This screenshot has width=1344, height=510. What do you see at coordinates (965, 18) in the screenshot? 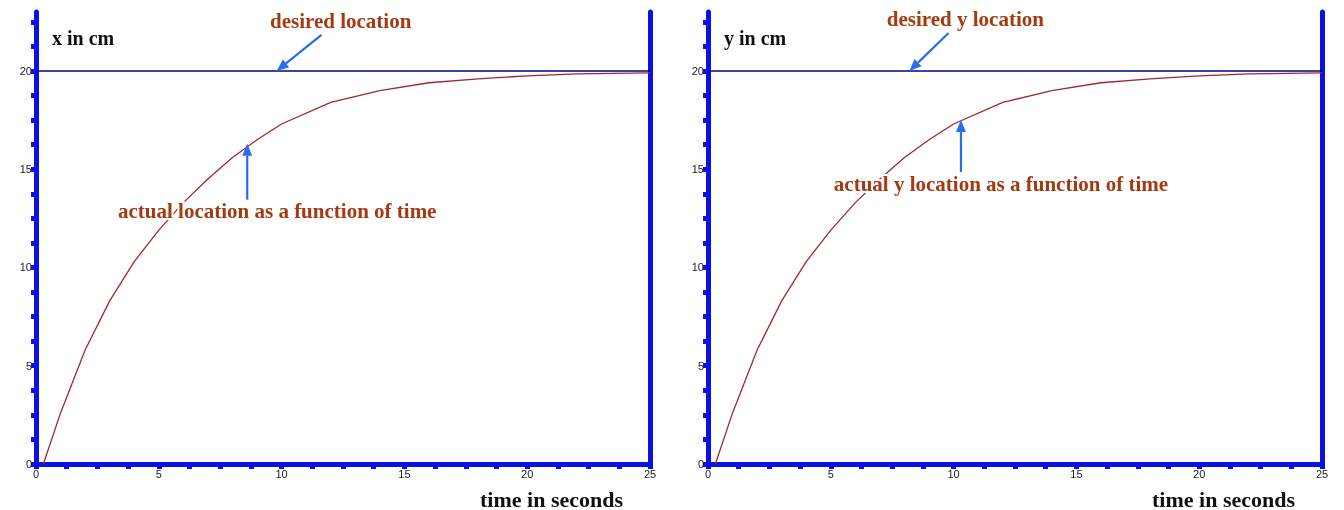
I see `annotation: desired y location` at bounding box center [965, 18].